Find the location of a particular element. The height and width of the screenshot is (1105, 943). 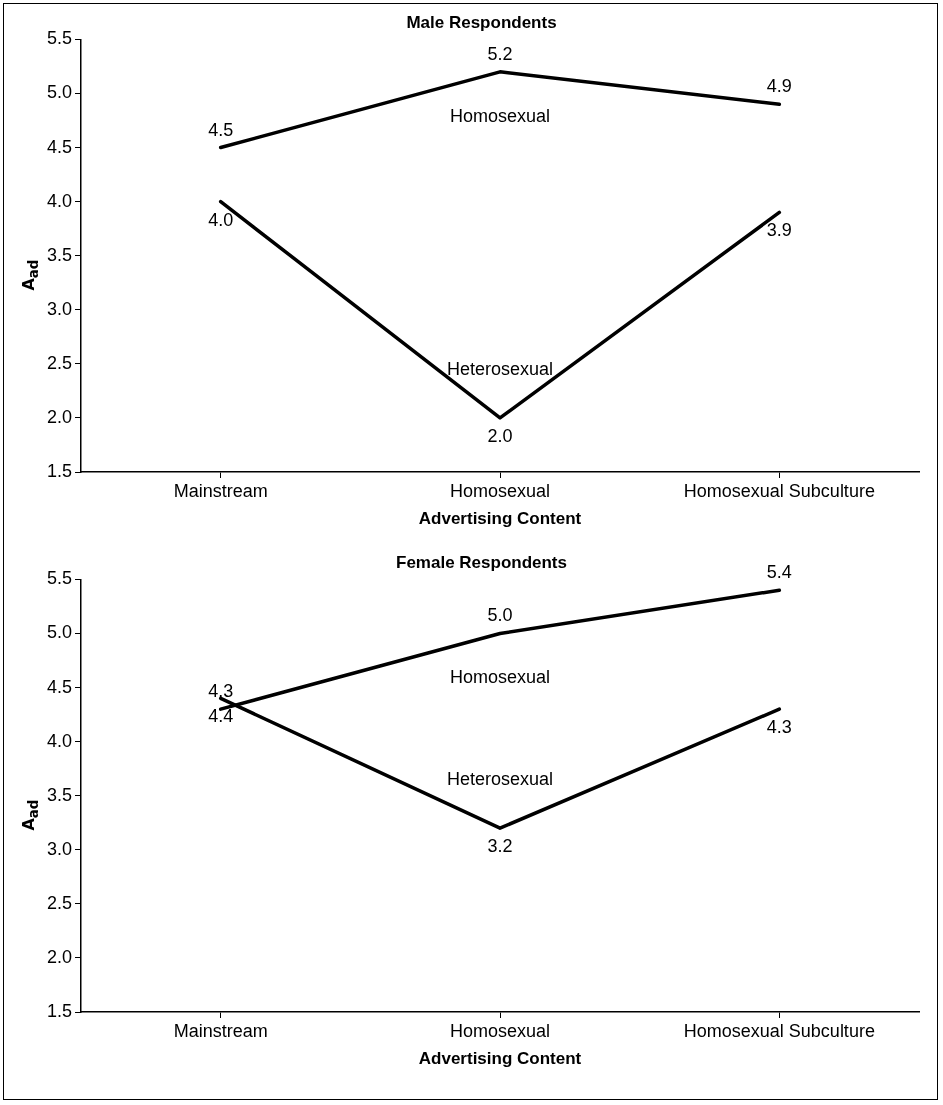

data-label: 4.9 is located at coordinates (779, 86).